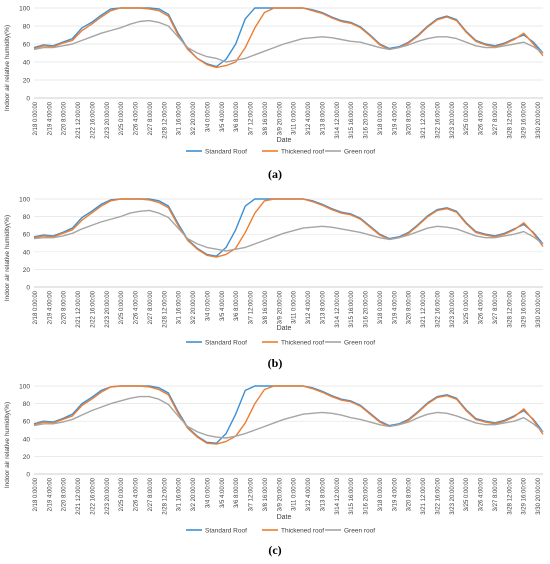  I want to click on x-tick-label: 3/20 8:00:00, so click(410, 494).